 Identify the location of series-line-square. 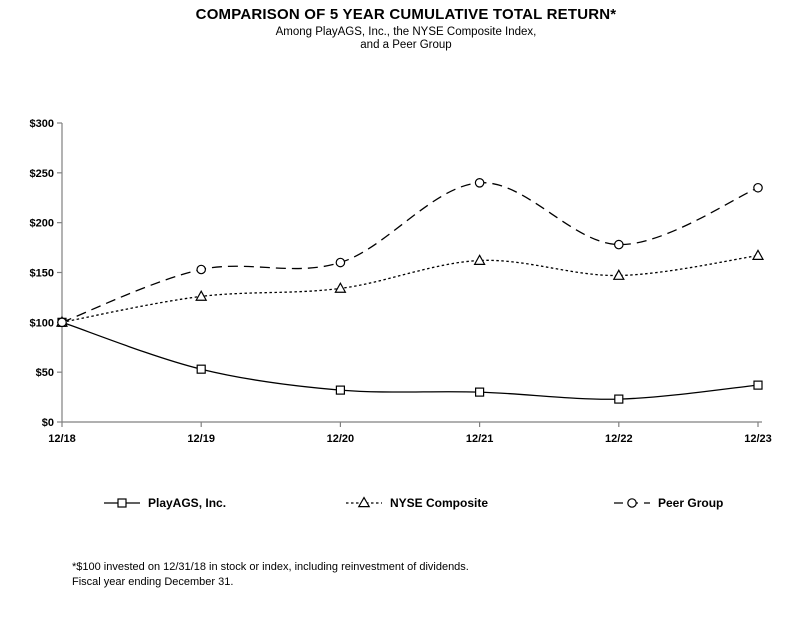
(410, 360).